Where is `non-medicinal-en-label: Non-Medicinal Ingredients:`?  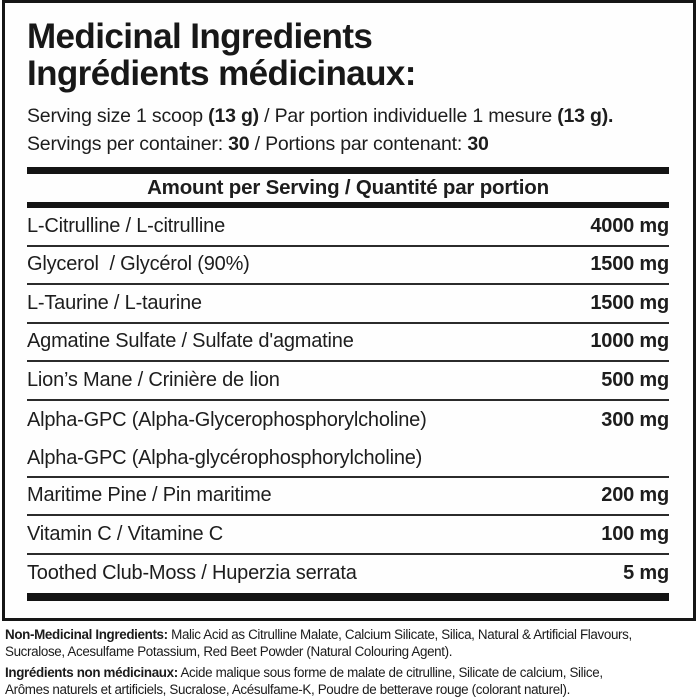 non-medicinal-en-label: Non-Medicinal Ingredients: is located at coordinates (86, 634).